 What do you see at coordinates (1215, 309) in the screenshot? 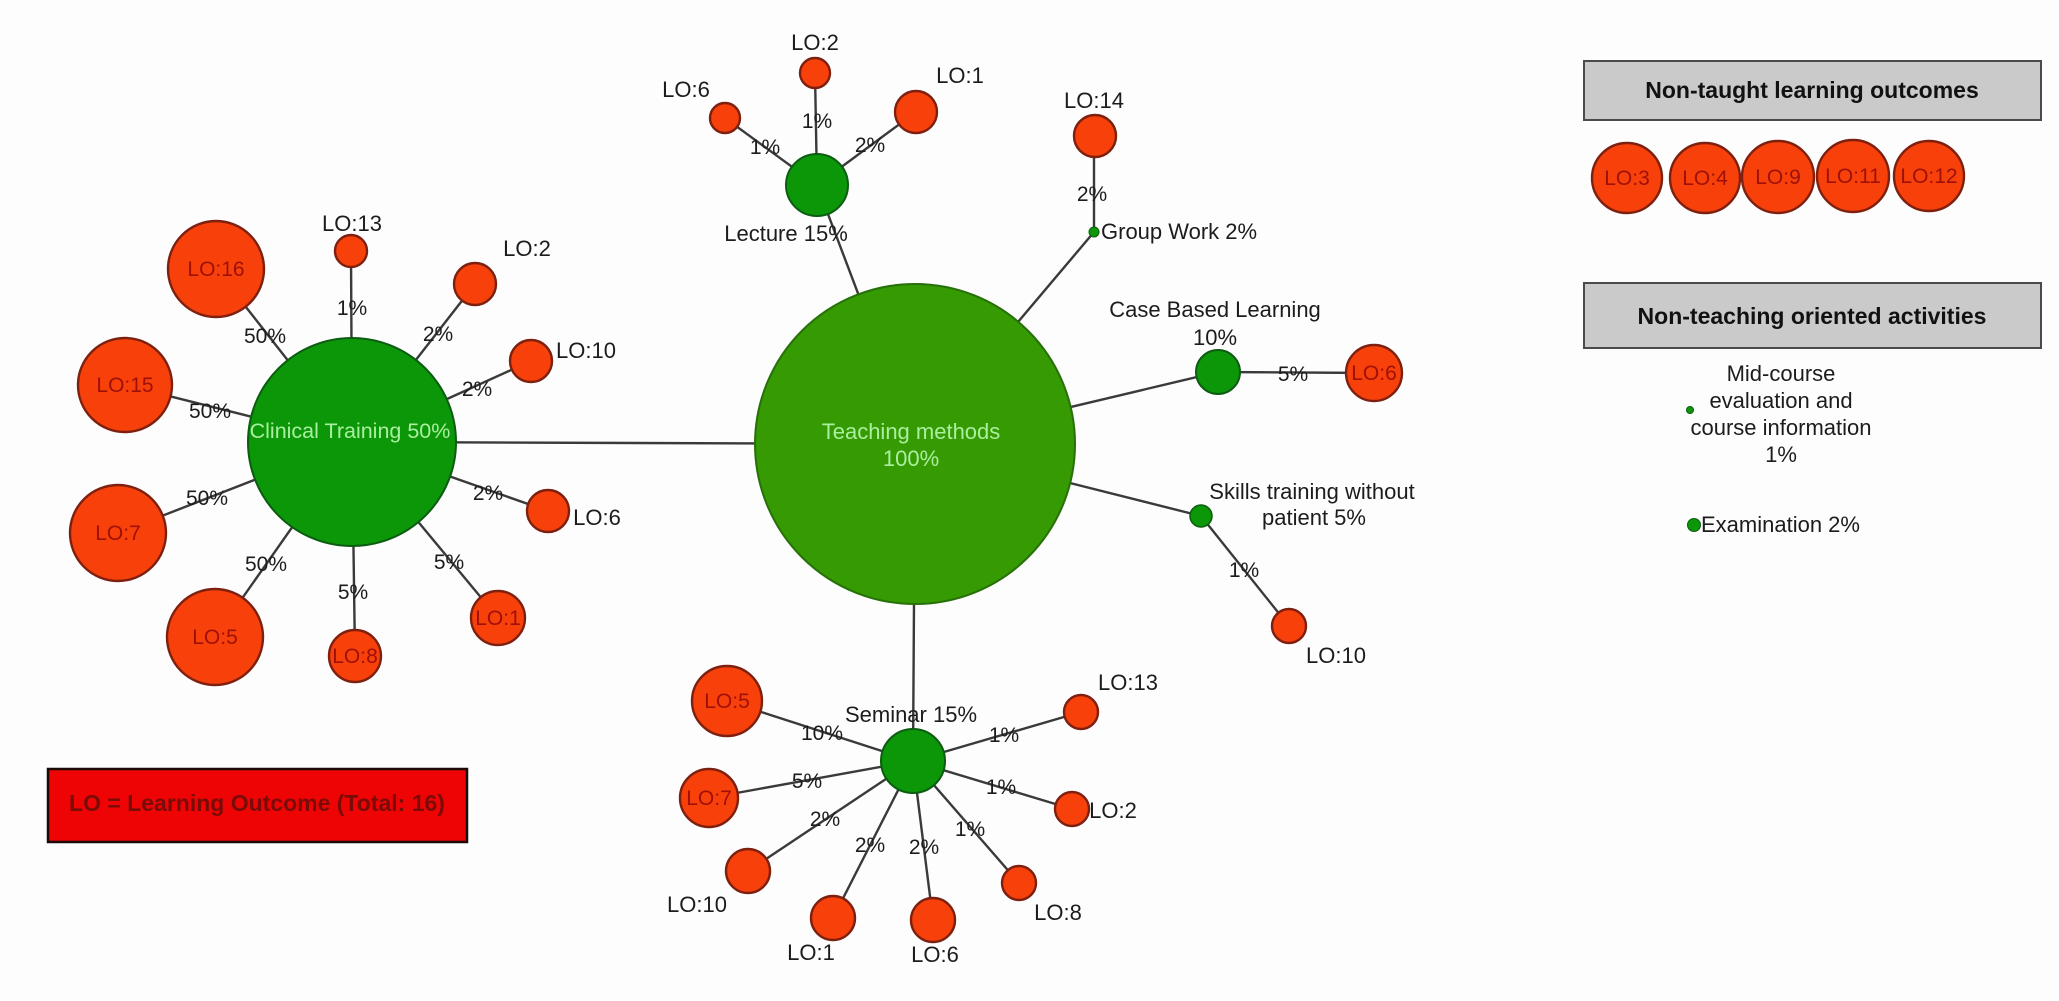
I see `svg-text: Case Based Learning` at bounding box center [1215, 309].